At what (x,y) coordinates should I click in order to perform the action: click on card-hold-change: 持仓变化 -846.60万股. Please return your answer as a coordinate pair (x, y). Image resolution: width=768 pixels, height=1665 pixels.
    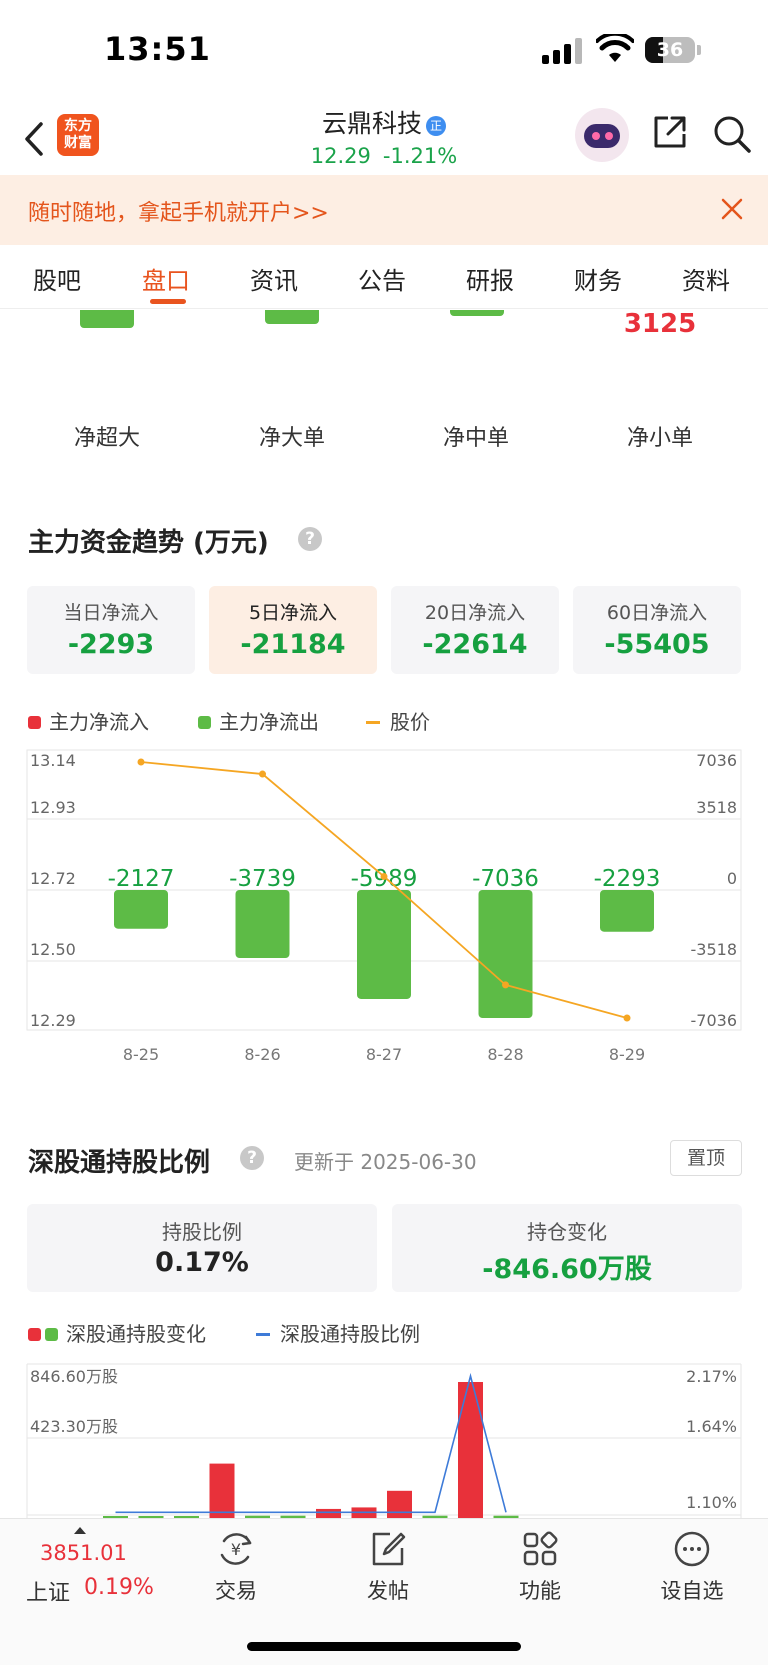
    Looking at the image, I should click on (567, 1248).